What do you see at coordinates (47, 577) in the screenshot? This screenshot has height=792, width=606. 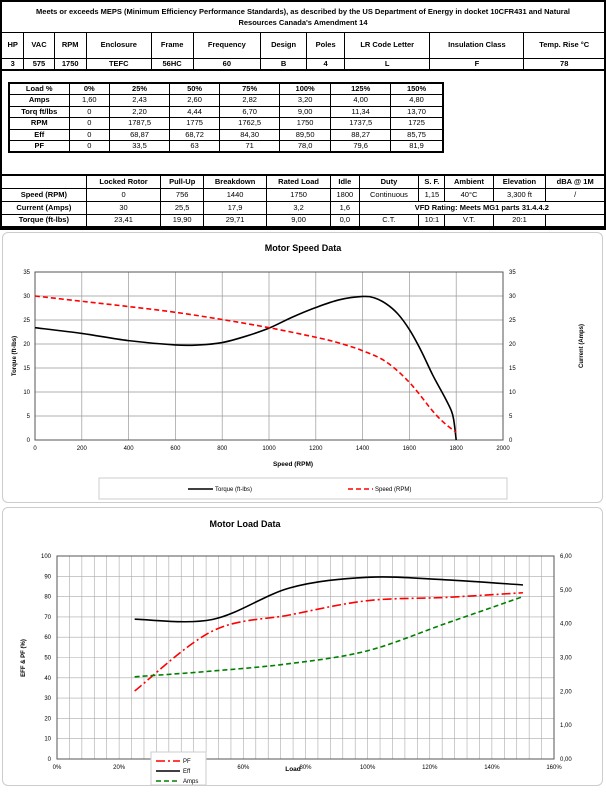 I see `y-tick-label: 90` at bounding box center [47, 577].